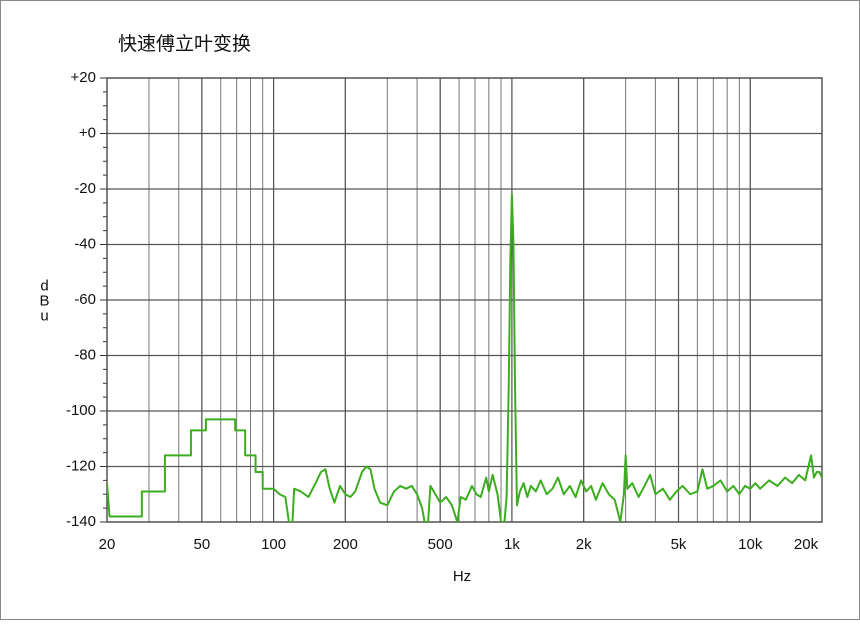 This screenshot has width=860, height=625. I want to click on y-tick-label: +0, so click(87, 132).